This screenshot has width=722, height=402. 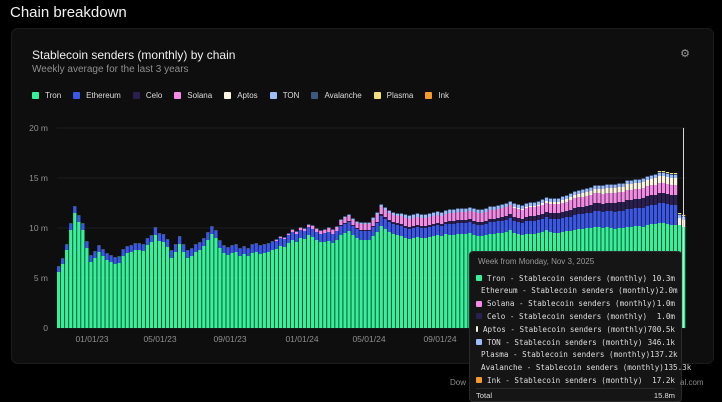 I want to click on legend-item-ink: Ink, so click(x=437, y=95).